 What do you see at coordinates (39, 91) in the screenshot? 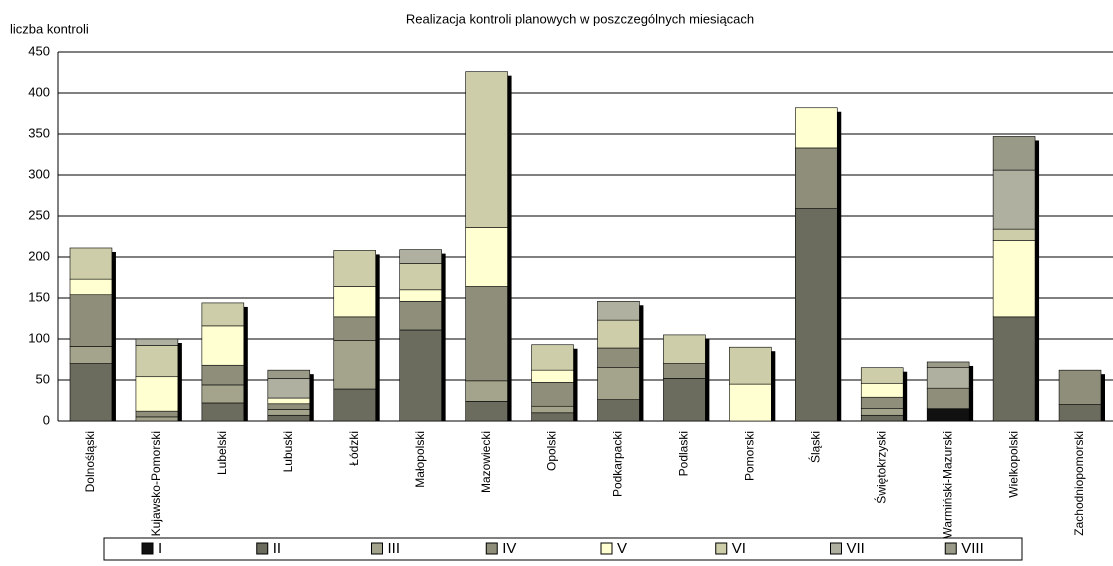
I see `y-tick-label: 400` at bounding box center [39, 91].